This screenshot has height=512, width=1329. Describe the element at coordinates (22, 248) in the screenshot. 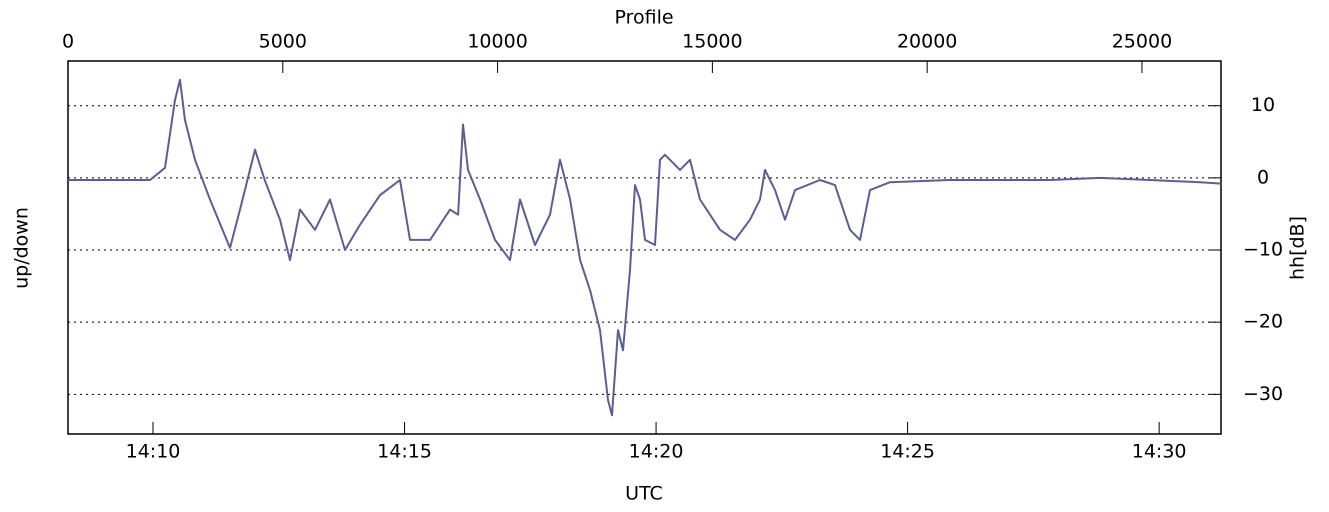

I see `left-axis-title: up/down` at that location.